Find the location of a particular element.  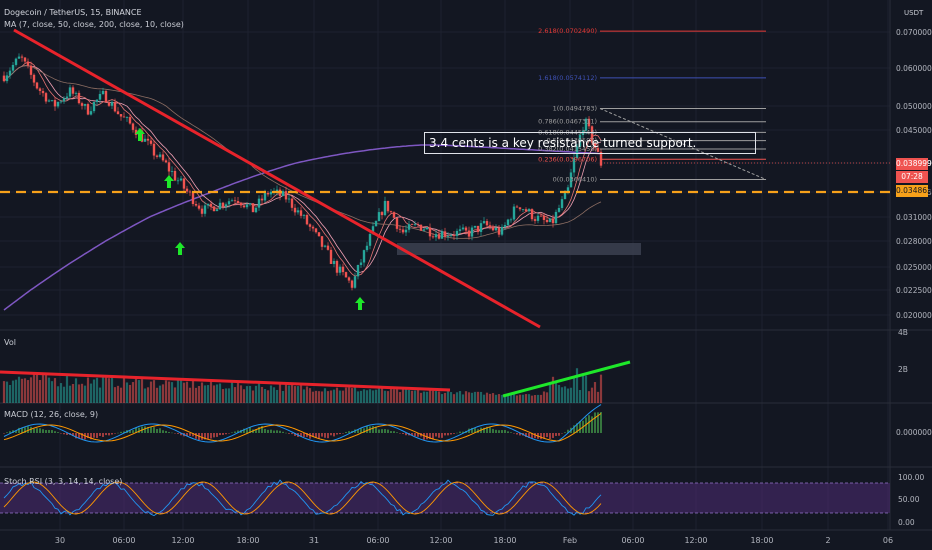

stoch-rsi-pane is located at coordinates (445, 498).